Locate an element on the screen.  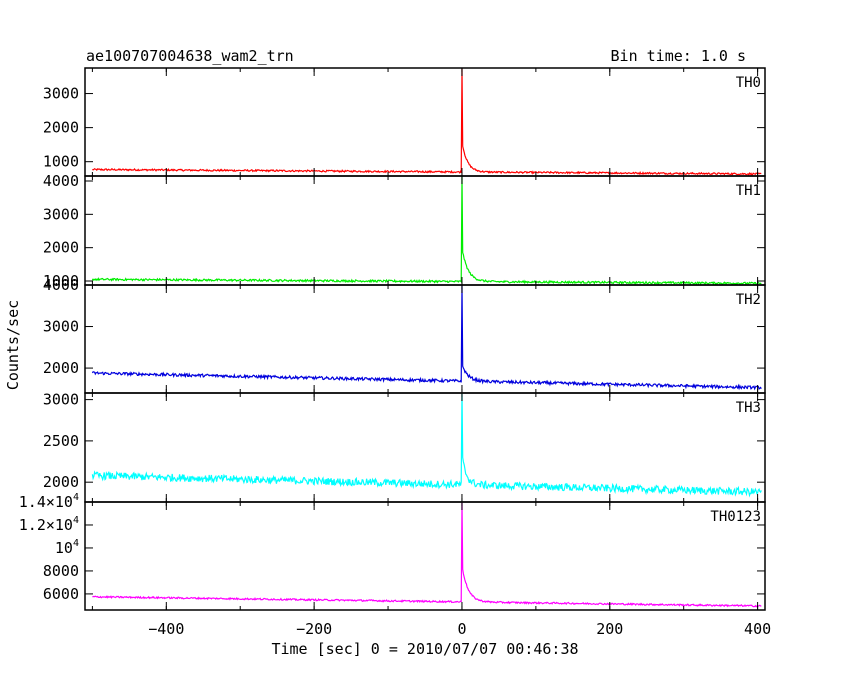
chart-title-left: ae100707004638_wam2_trn is located at coordinates (190, 56).